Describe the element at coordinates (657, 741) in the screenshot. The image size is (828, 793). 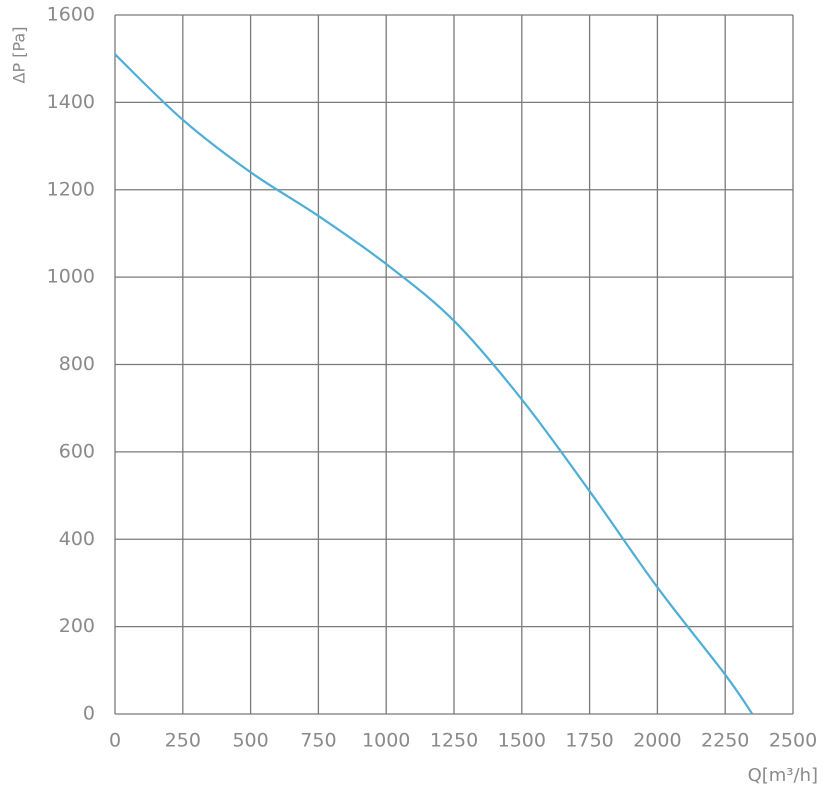
I see `x-tick-label: 2000` at that location.